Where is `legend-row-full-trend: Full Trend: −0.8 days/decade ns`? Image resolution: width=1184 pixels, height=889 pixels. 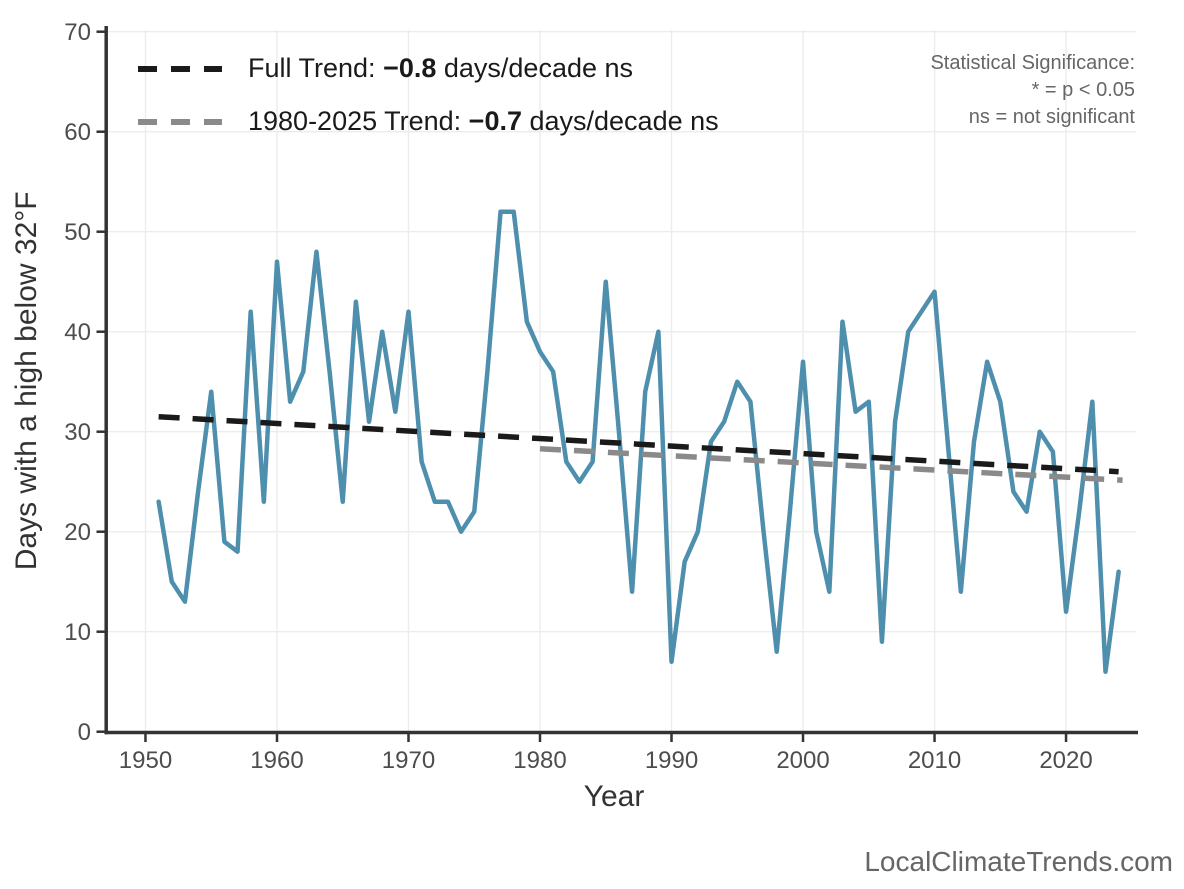
legend-row-full-trend: Full Trend: −0.8 days/decade ns is located at coordinates (427, 68).